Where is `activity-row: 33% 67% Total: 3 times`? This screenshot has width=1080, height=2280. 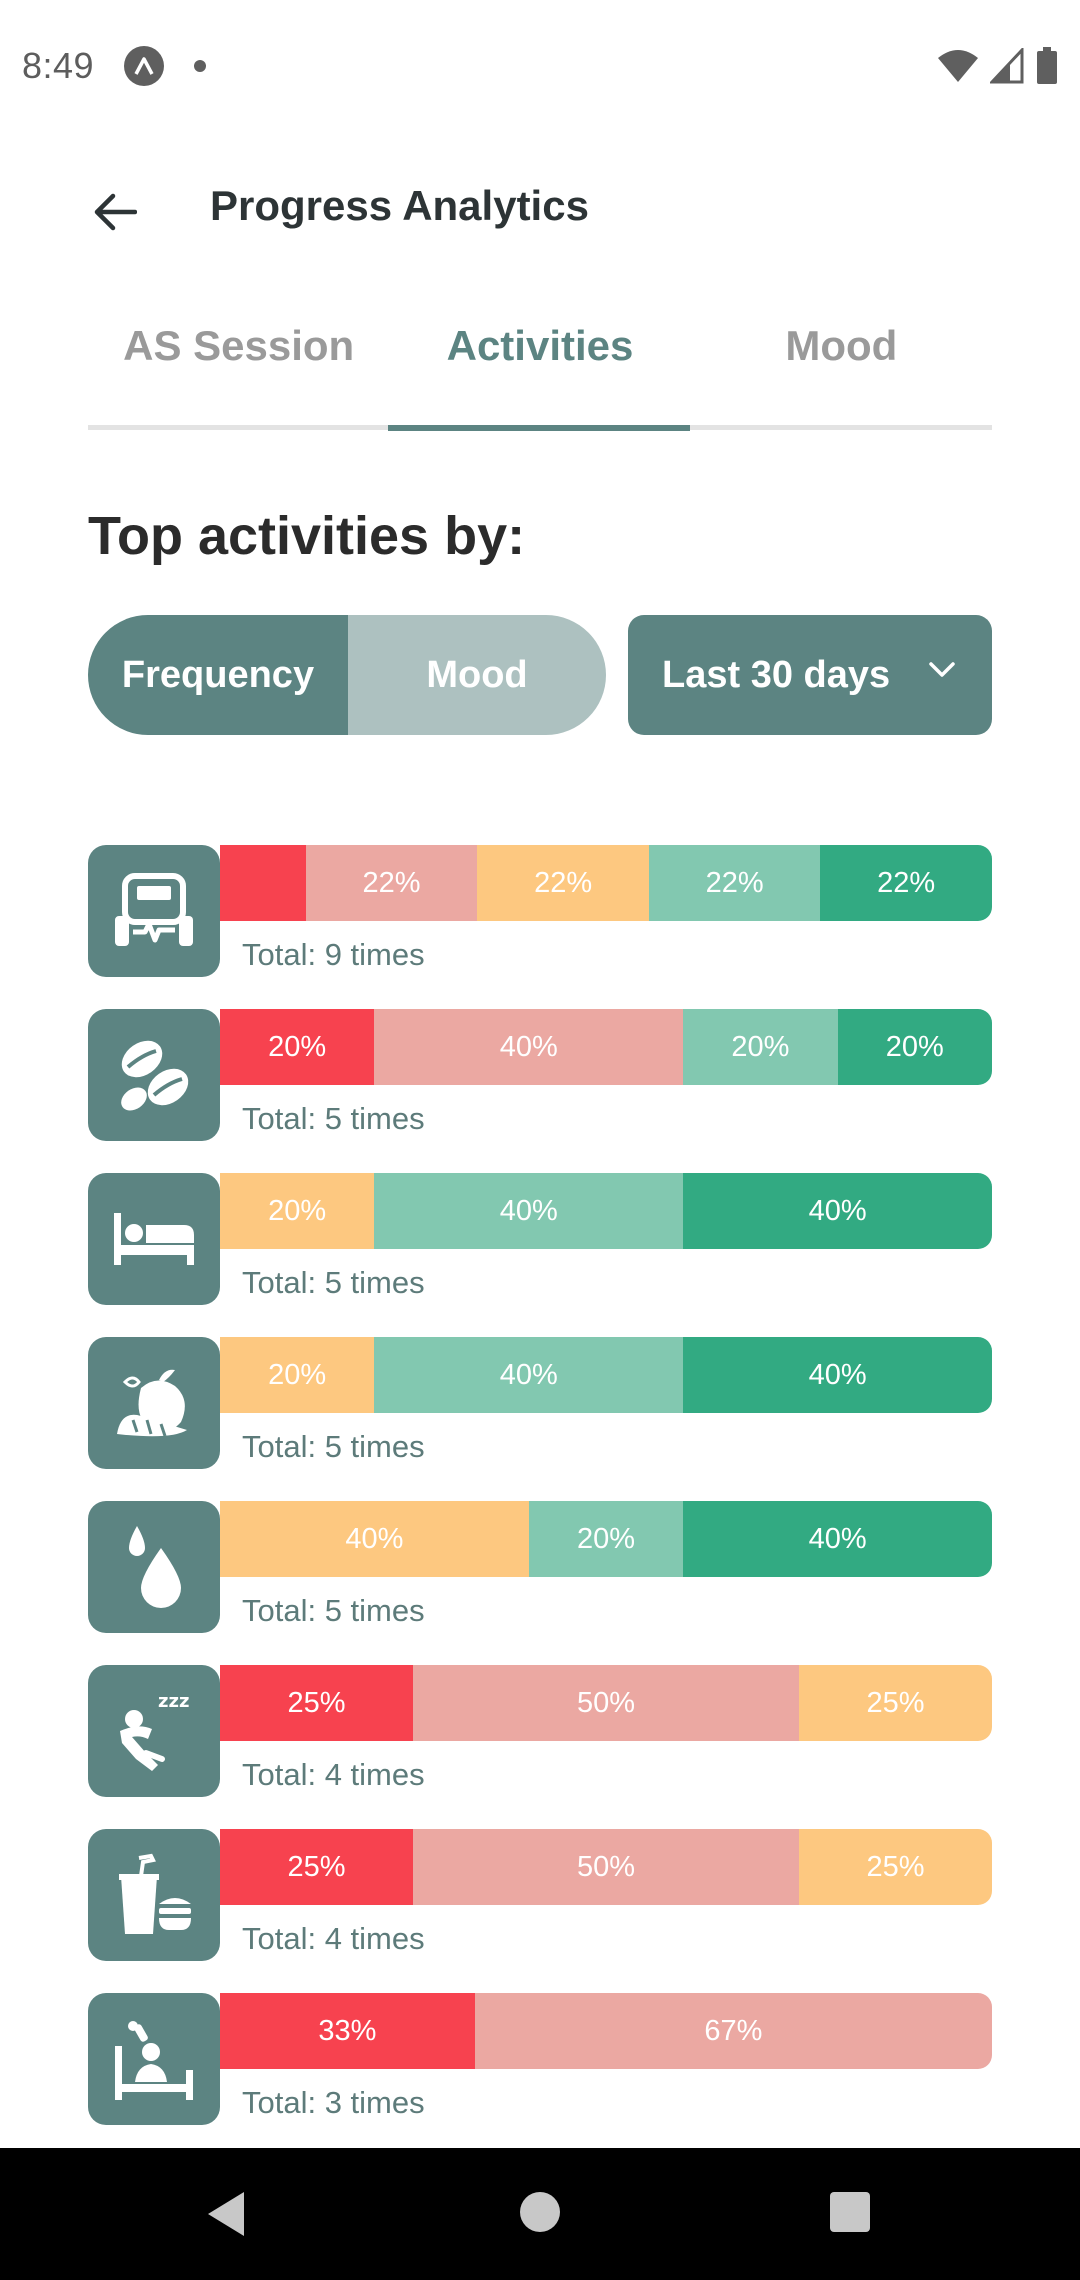
activity-row: 33% 67% Total: 3 times is located at coordinates (540, 2060).